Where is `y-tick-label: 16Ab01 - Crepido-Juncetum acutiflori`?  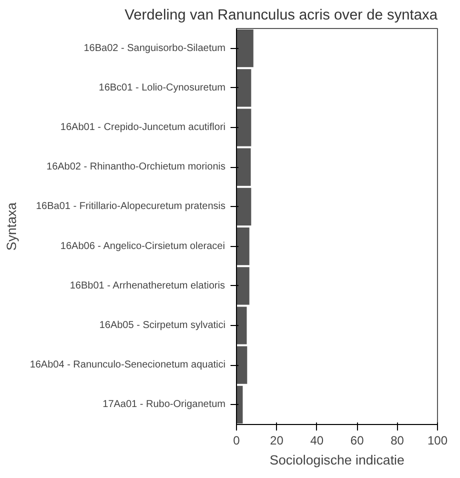 y-tick-label: 16Ab01 - Crepido-Juncetum acutiflori is located at coordinates (143, 127).